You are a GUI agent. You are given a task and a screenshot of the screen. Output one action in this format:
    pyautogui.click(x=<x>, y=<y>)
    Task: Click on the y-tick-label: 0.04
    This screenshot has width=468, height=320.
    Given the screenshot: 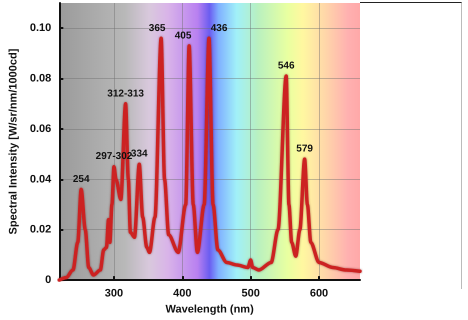 What is the action you would take?
    pyautogui.click(x=41, y=179)
    